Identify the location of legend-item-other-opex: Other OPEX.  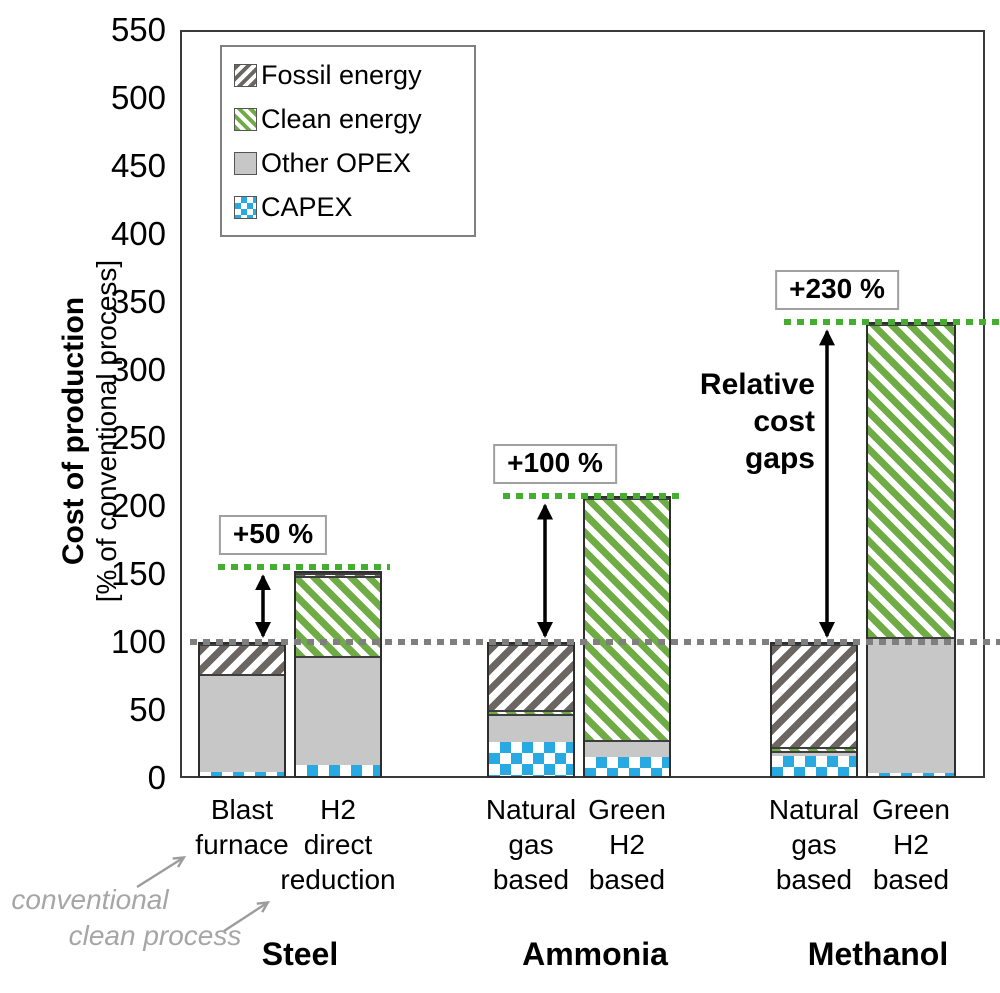
(354, 163).